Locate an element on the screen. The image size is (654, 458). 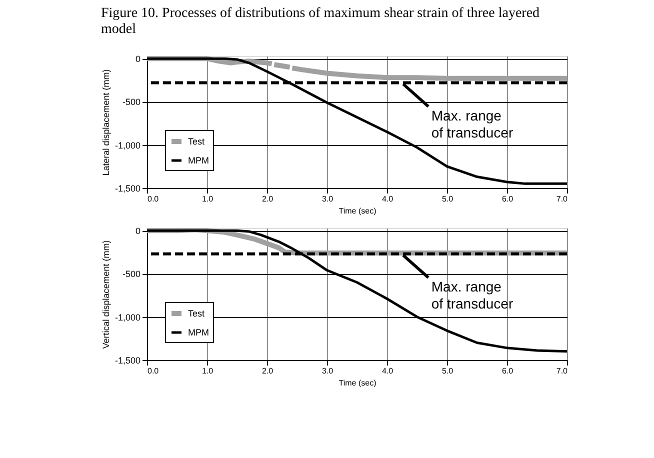
y-axis-title: Lateral displacement (mm) is located at coordinates (105, 122).